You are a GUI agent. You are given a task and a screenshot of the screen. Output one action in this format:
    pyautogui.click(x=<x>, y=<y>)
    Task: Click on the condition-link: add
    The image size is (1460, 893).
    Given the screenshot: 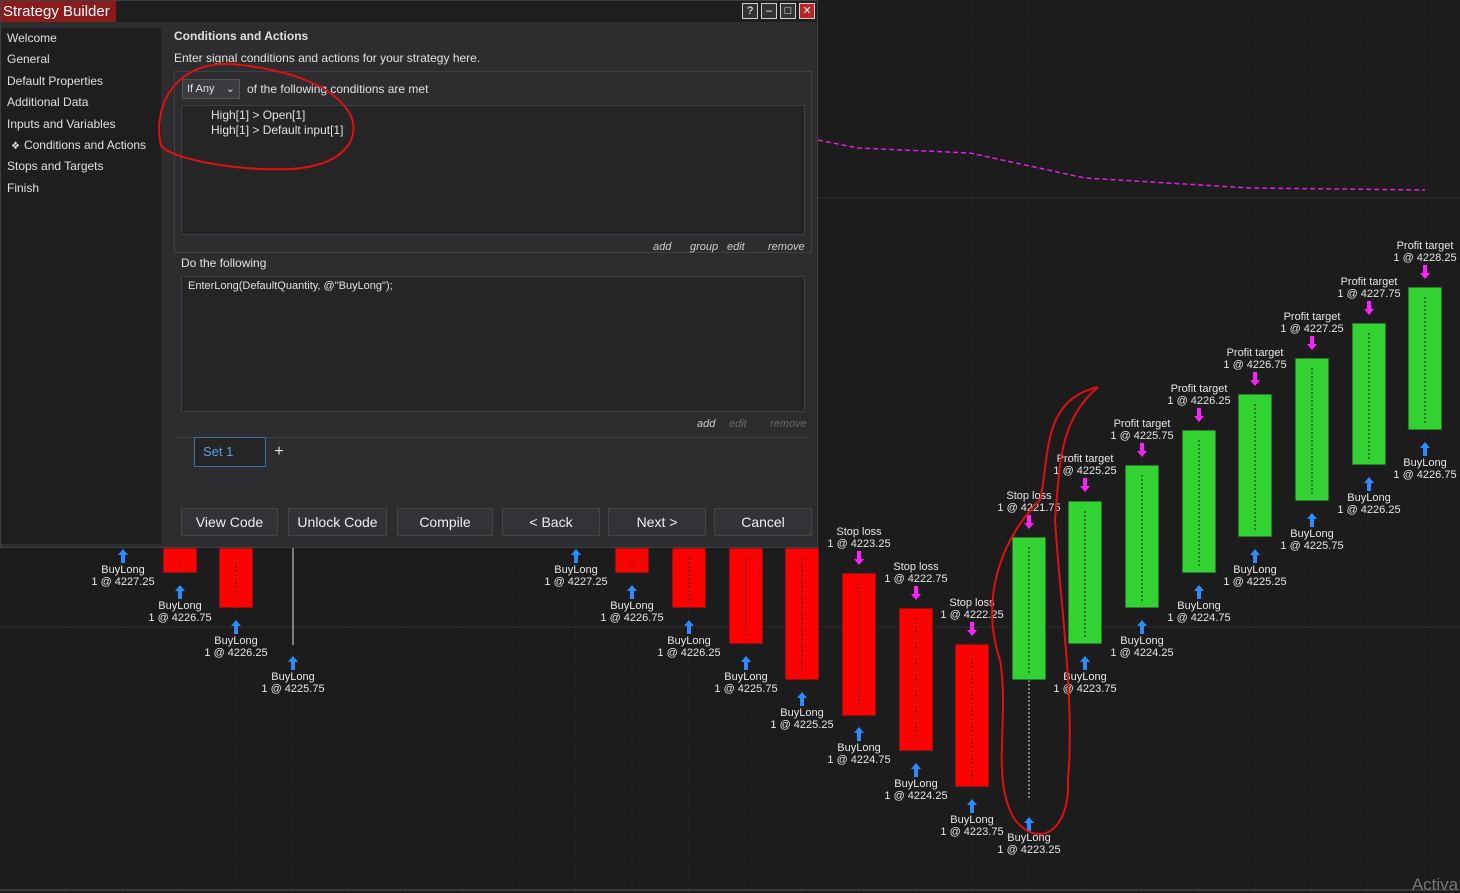 What is the action you would take?
    pyautogui.click(x=662, y=247)
    